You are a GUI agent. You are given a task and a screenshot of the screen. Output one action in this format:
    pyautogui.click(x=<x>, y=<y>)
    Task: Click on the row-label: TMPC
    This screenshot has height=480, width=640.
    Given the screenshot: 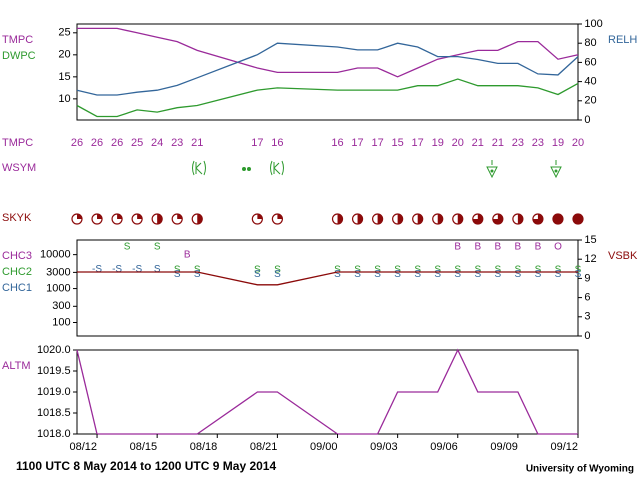 What is the action you would take?
    pyautogui.click(x=17, y=143)
    